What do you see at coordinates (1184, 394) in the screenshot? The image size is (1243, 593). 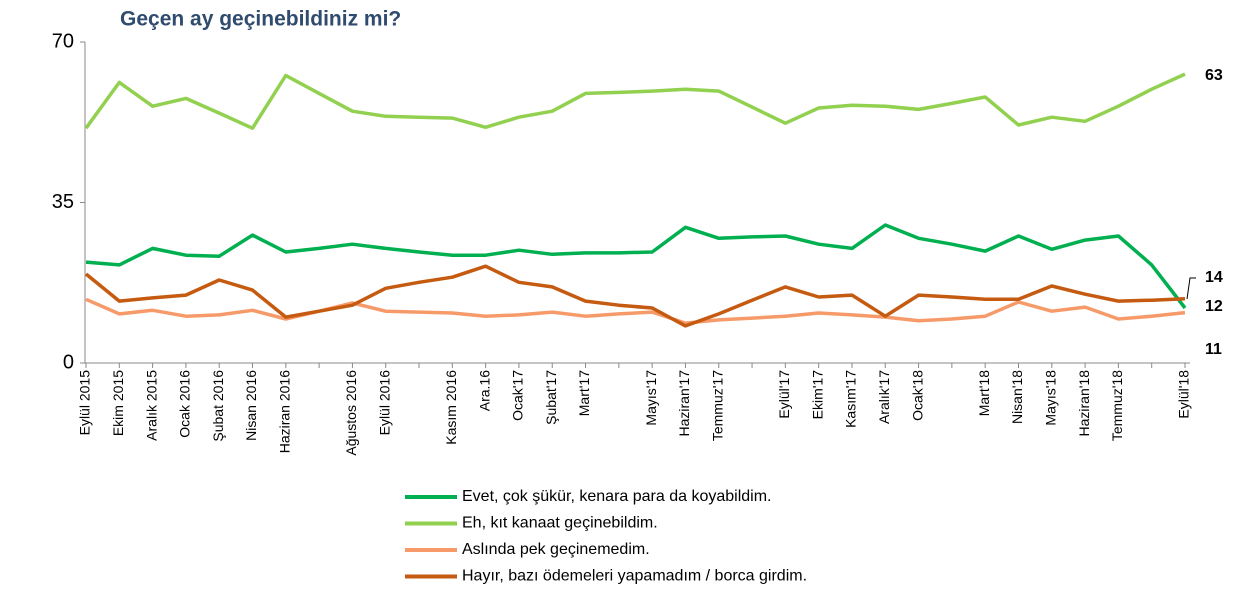 I see `x-tick-label: Eylül'18` at bounding box center [1184, 394].